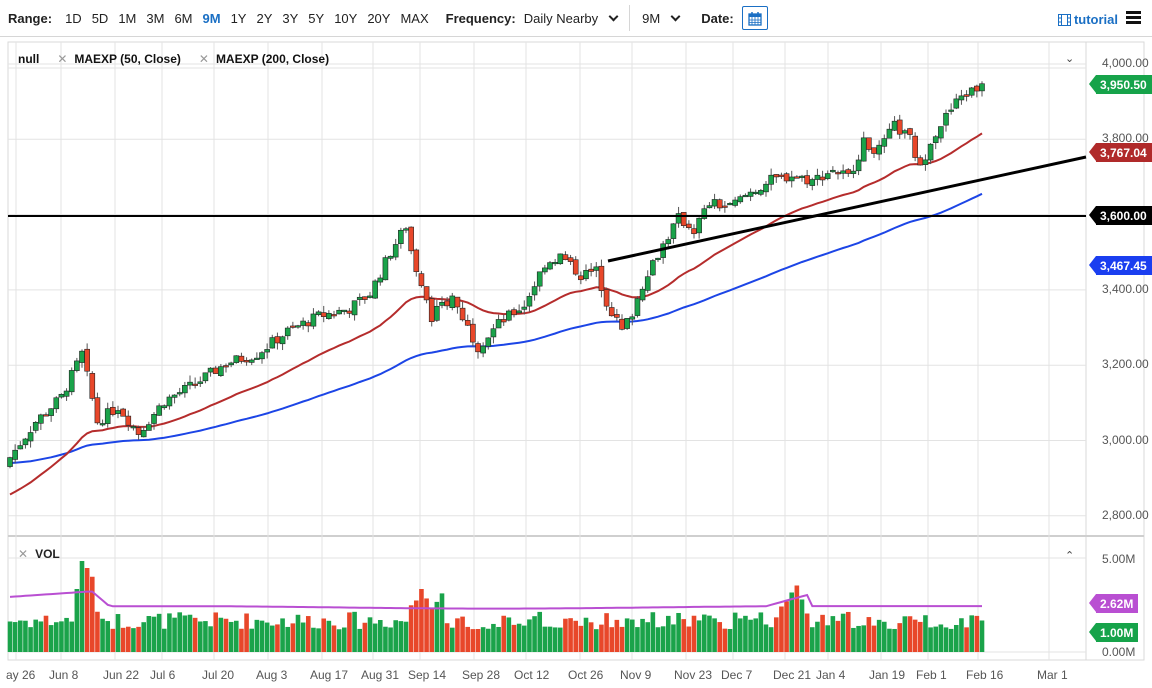 The height and width of the screenshot is (688, 1152). Describe the element at coordinates (121, 675) in the screenshot. I see `time-tick-label: Jun 22` at that location.